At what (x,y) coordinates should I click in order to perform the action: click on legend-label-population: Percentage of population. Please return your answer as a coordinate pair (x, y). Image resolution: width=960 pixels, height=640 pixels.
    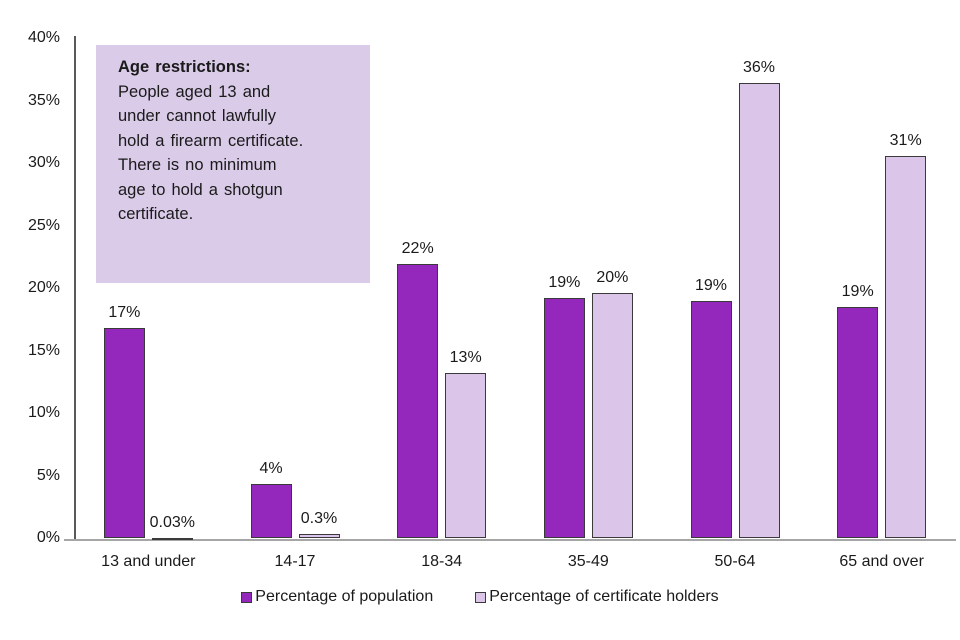
    Looking at the image, I should click on (344, 596).